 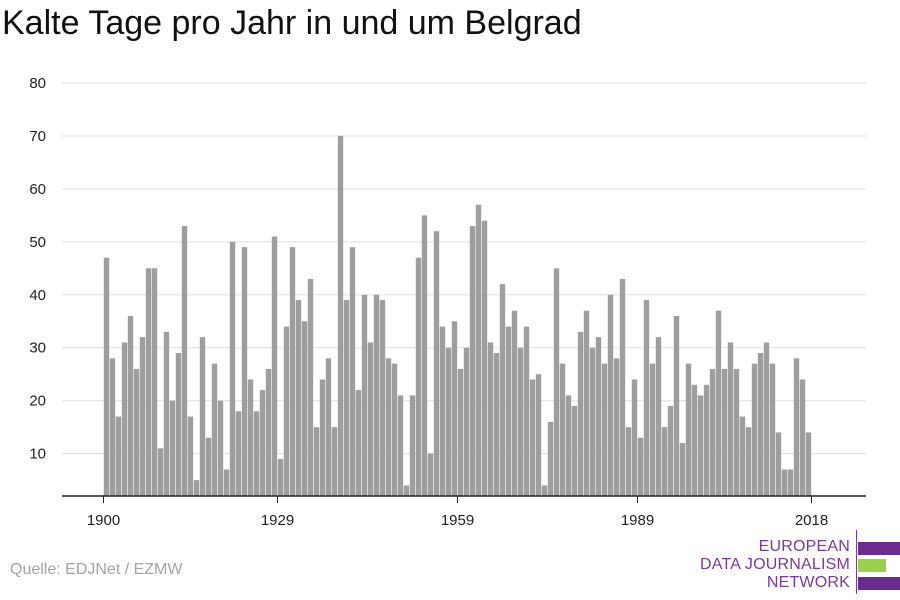 What do you see at coordinates (346, 398) in the screenshot?
I see `bar-1940` at bounding box center [346, 398].